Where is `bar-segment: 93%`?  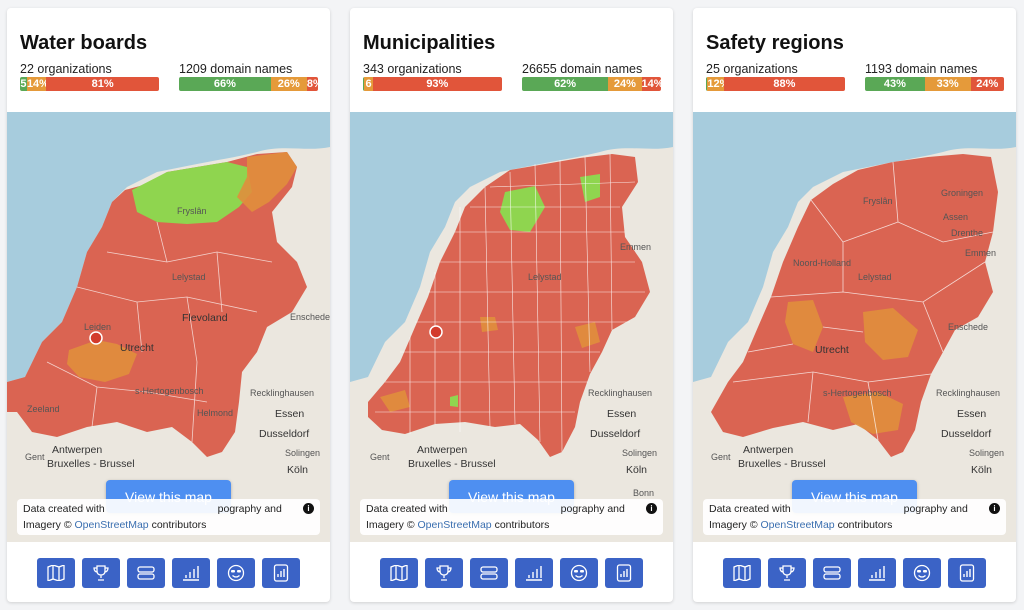 bar-segment: 93% is located at coordinates (437, 84).